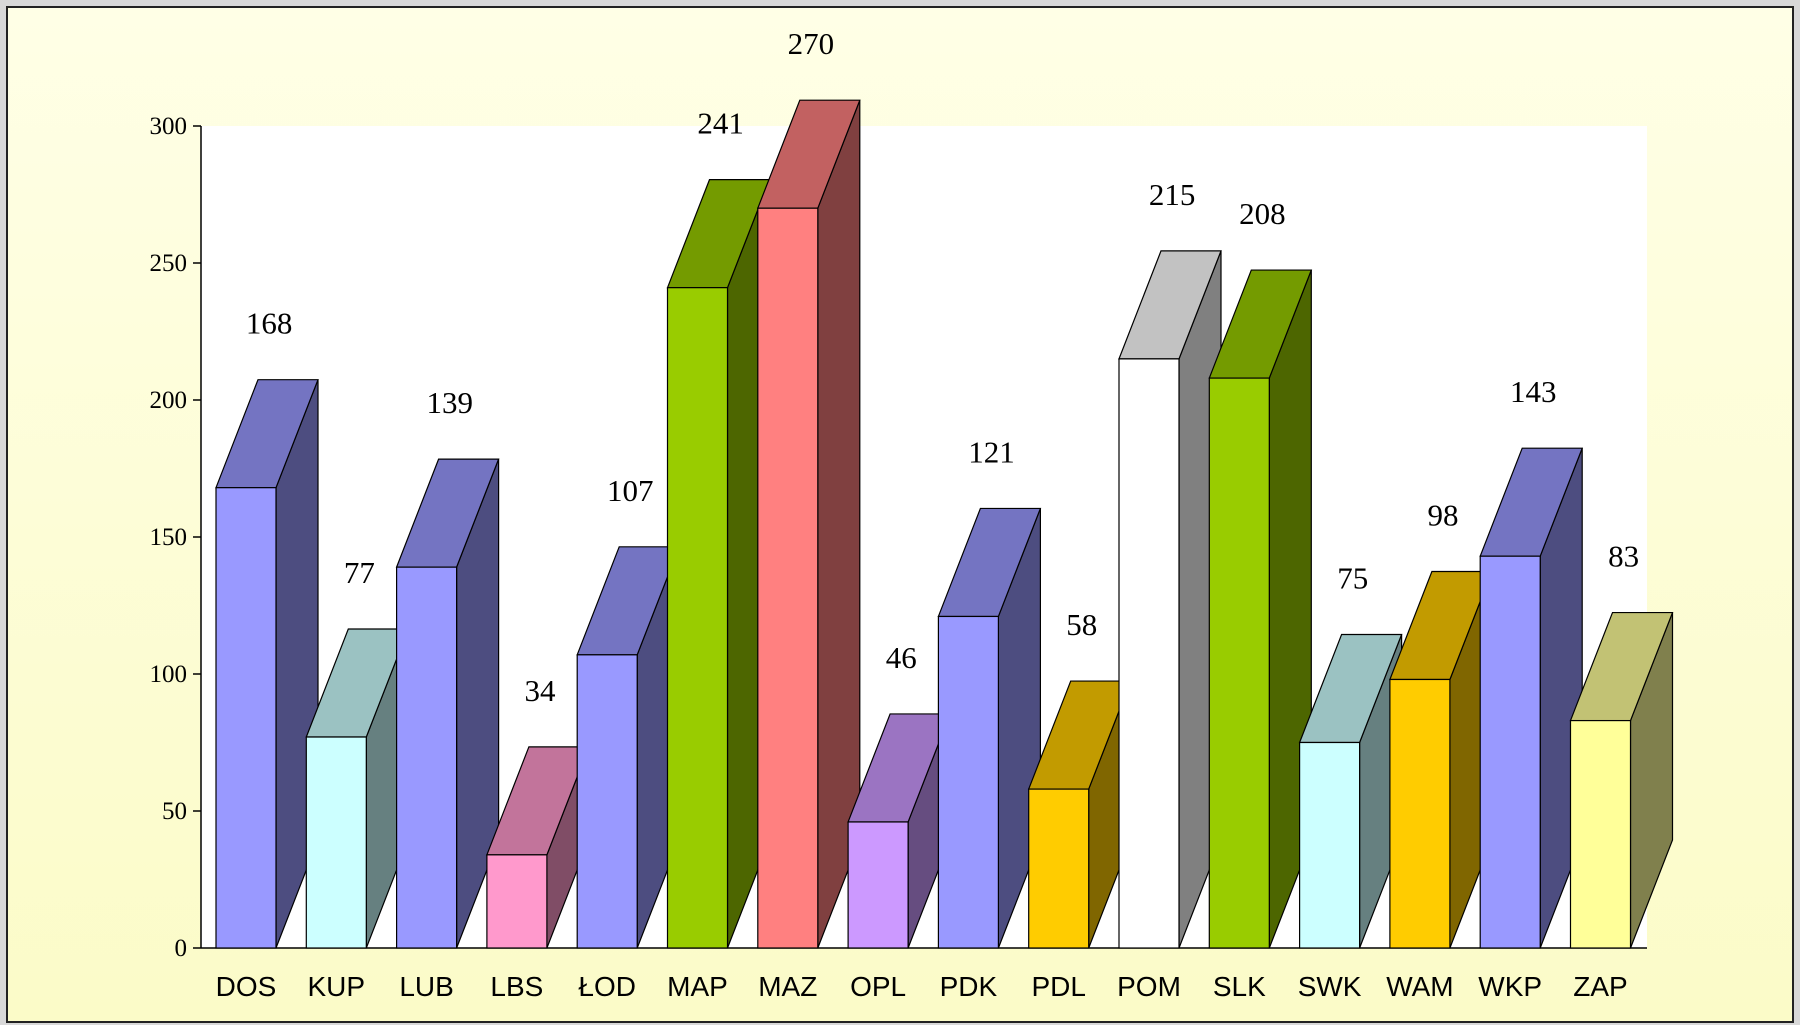 The width and height of the screenshot is (1800, 1025). What do you see at coordinates (541, 690) in the screenshot?
I see `value-label: 34` at bounding box center [541, 690].